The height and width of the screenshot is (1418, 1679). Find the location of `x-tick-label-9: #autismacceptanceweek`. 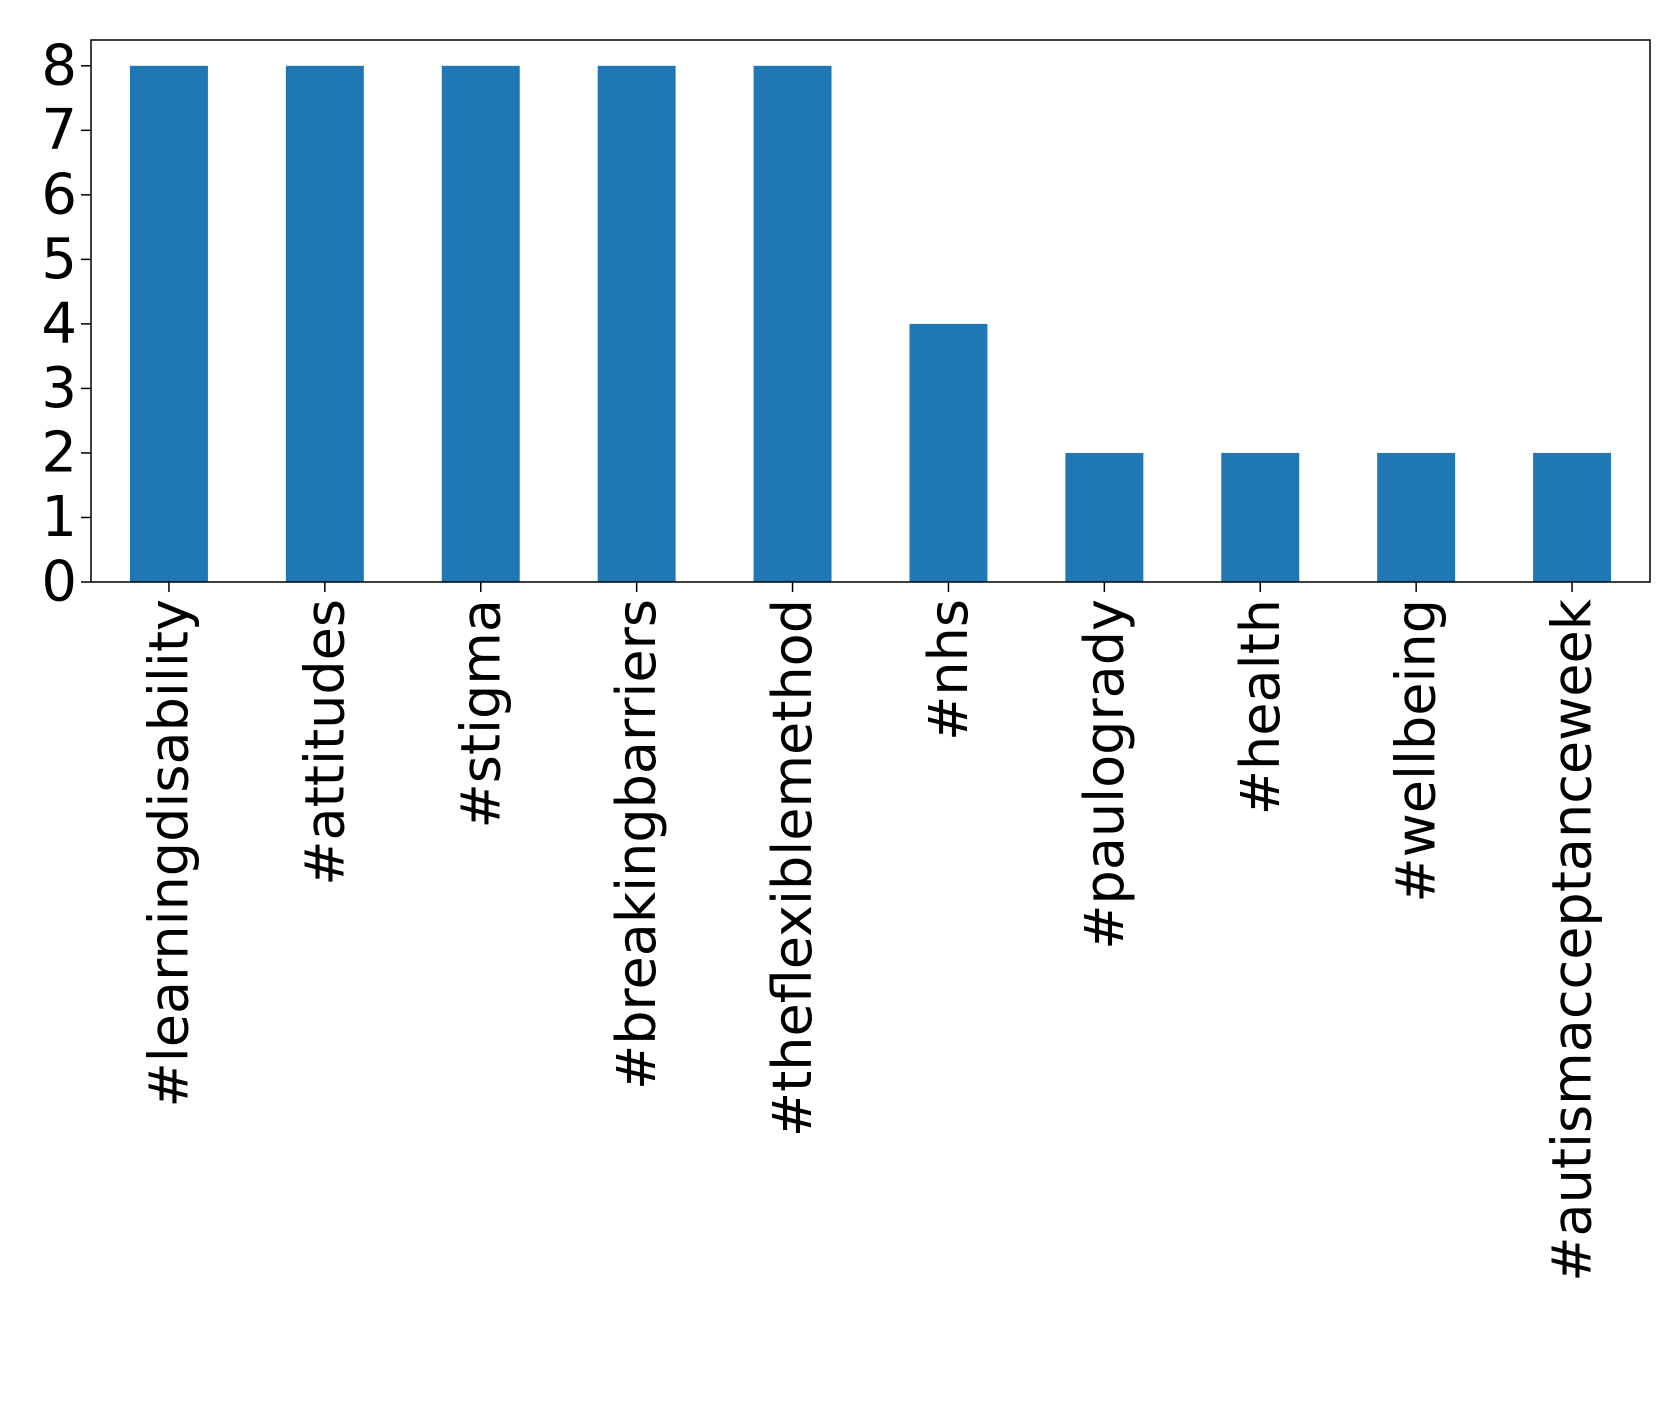

x-tick-label-9: #autismacceptanceweek is located at coordinates (1572, 939).